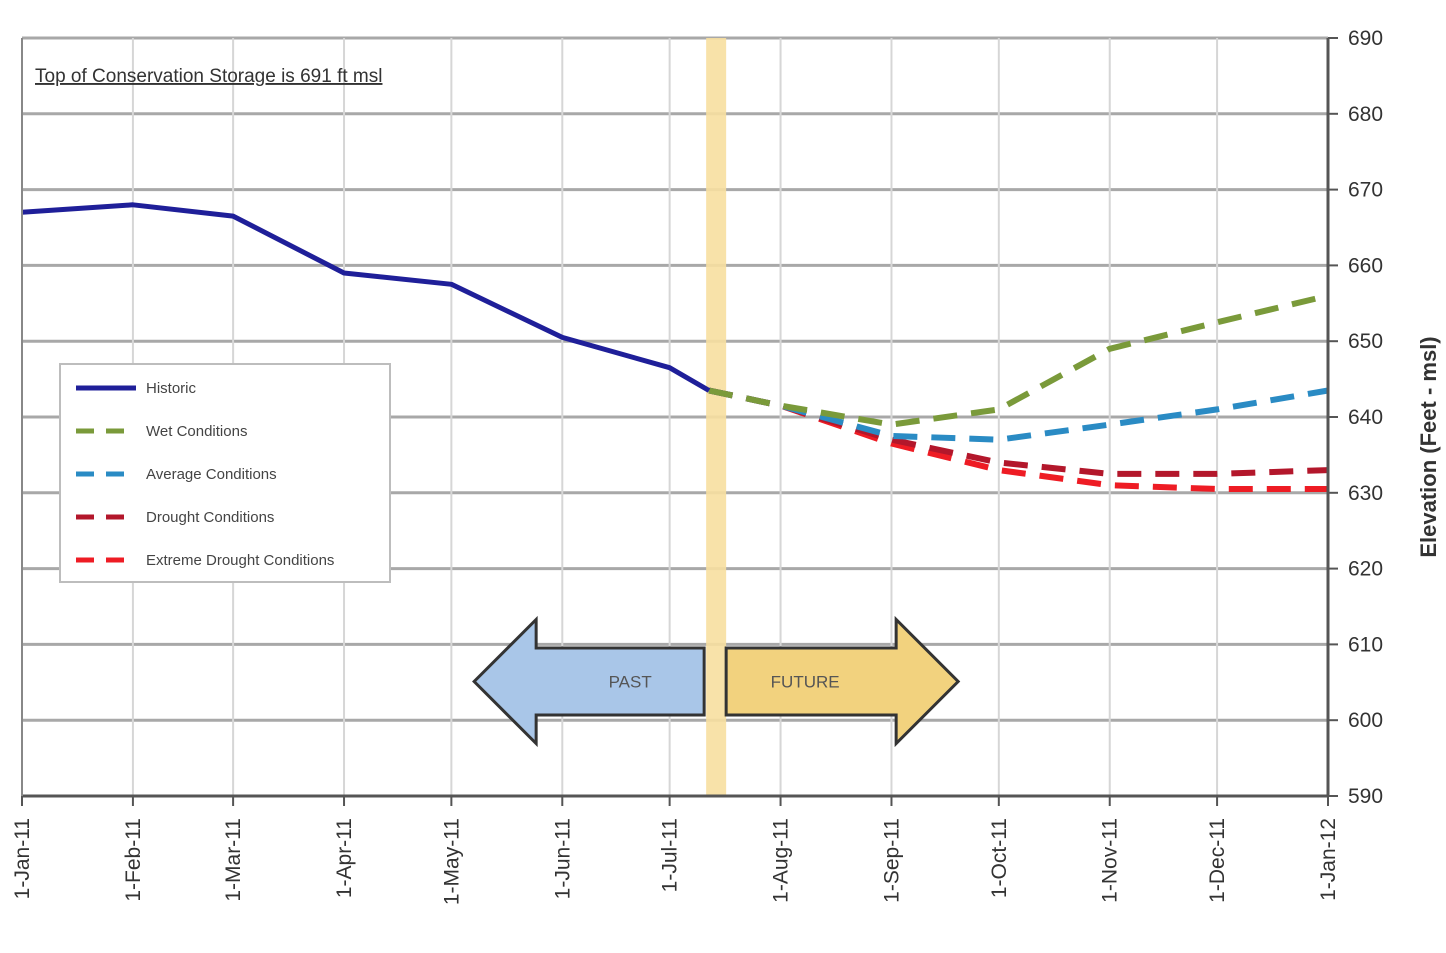 Image resolution: width=1446 pixels, height=953 pixels. I want to click on x-tick-label-1-Mar-11: 1-Mar-11, so click(233, 860).